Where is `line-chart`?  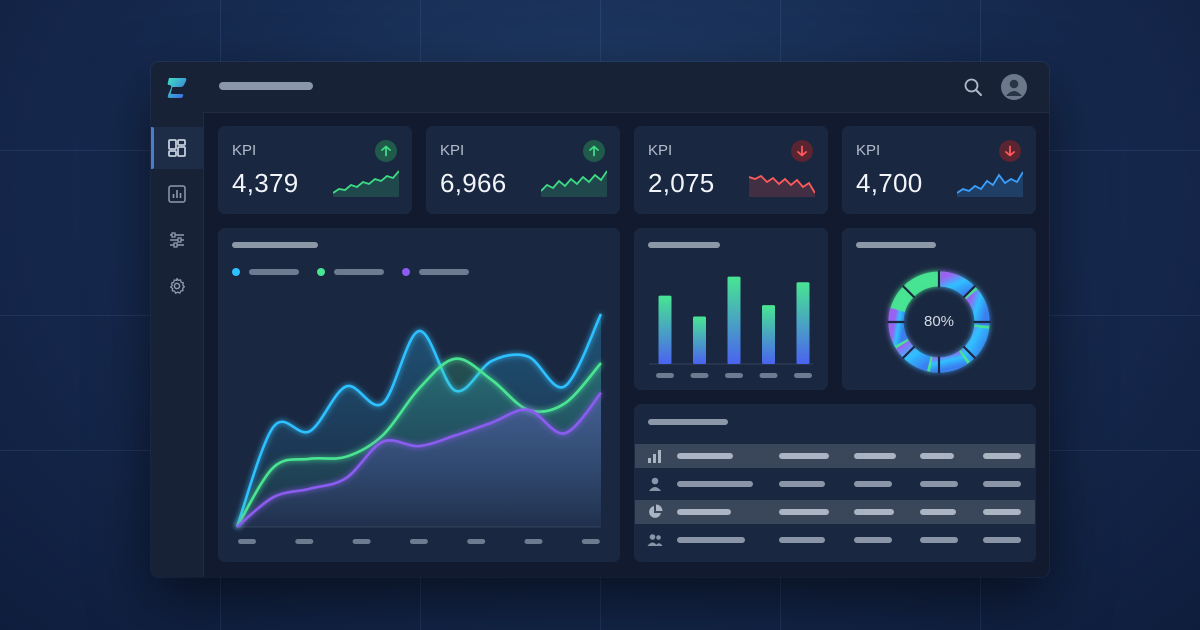 line-chart is located at coordinates (419, 428).